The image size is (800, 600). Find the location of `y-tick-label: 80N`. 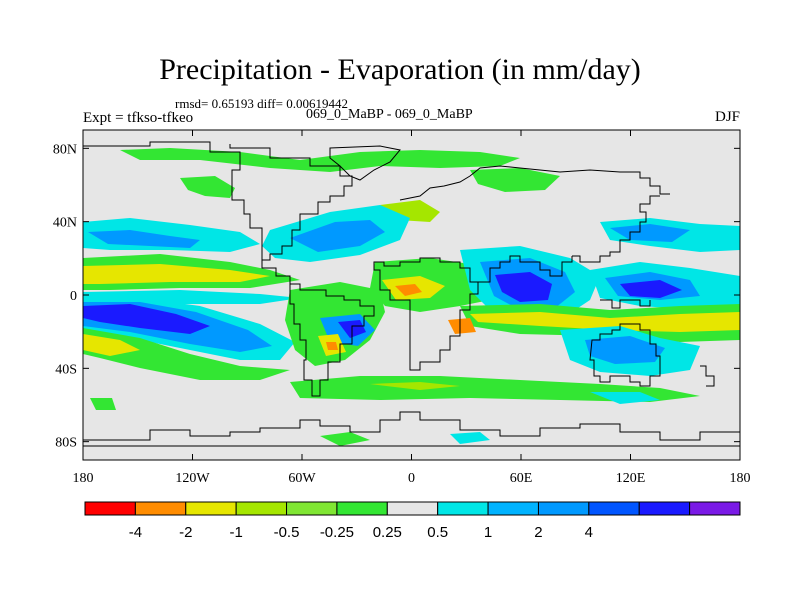

y-tick-label: 80N is located at coordinates (65, 149).